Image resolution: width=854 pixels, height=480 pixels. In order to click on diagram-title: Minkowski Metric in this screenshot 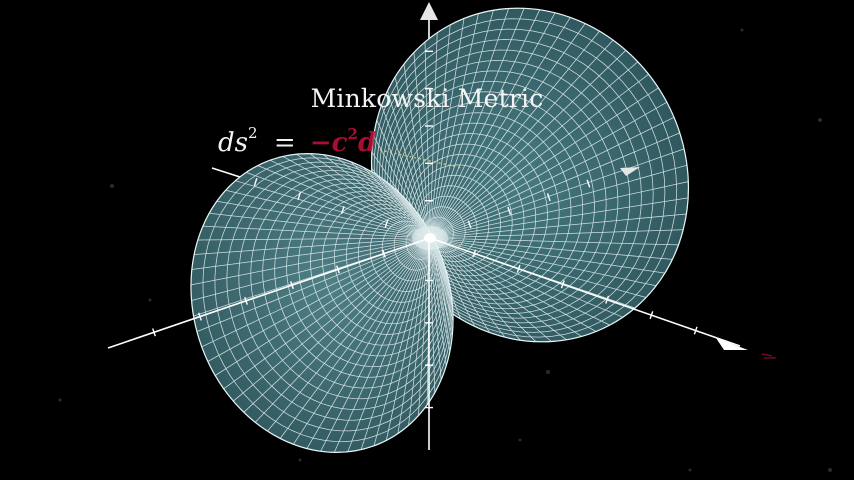, I will do `click(427, 98)`.